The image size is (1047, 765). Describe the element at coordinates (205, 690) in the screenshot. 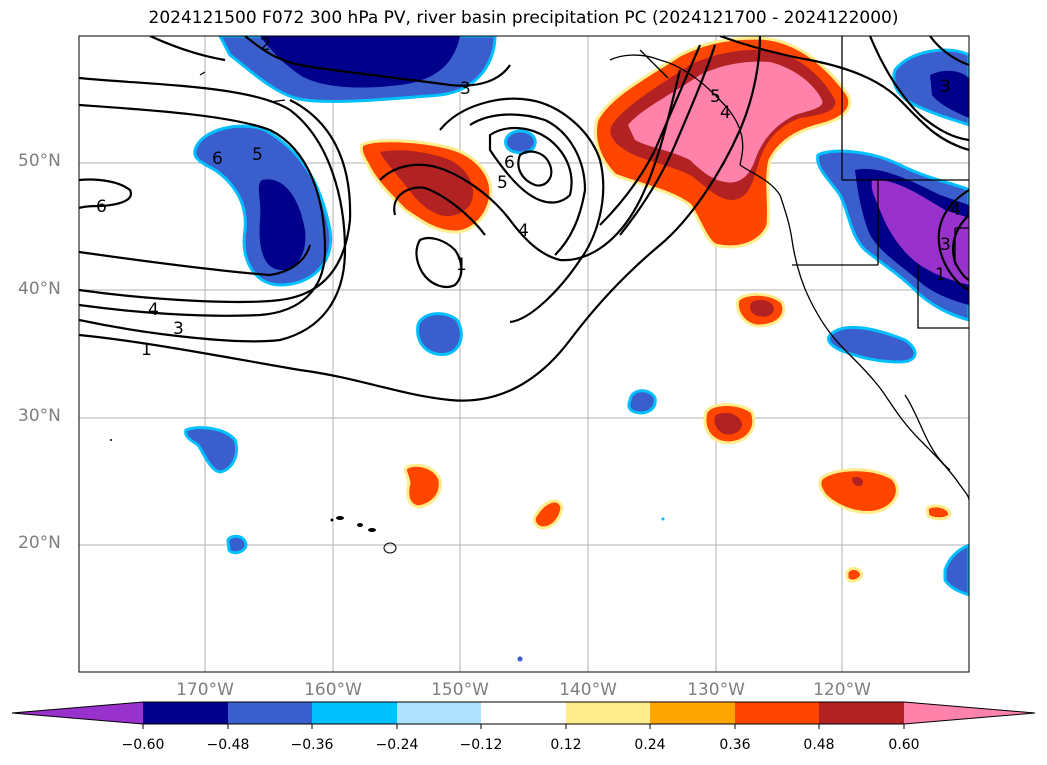

I see `lon-label: 170°W` at that location.